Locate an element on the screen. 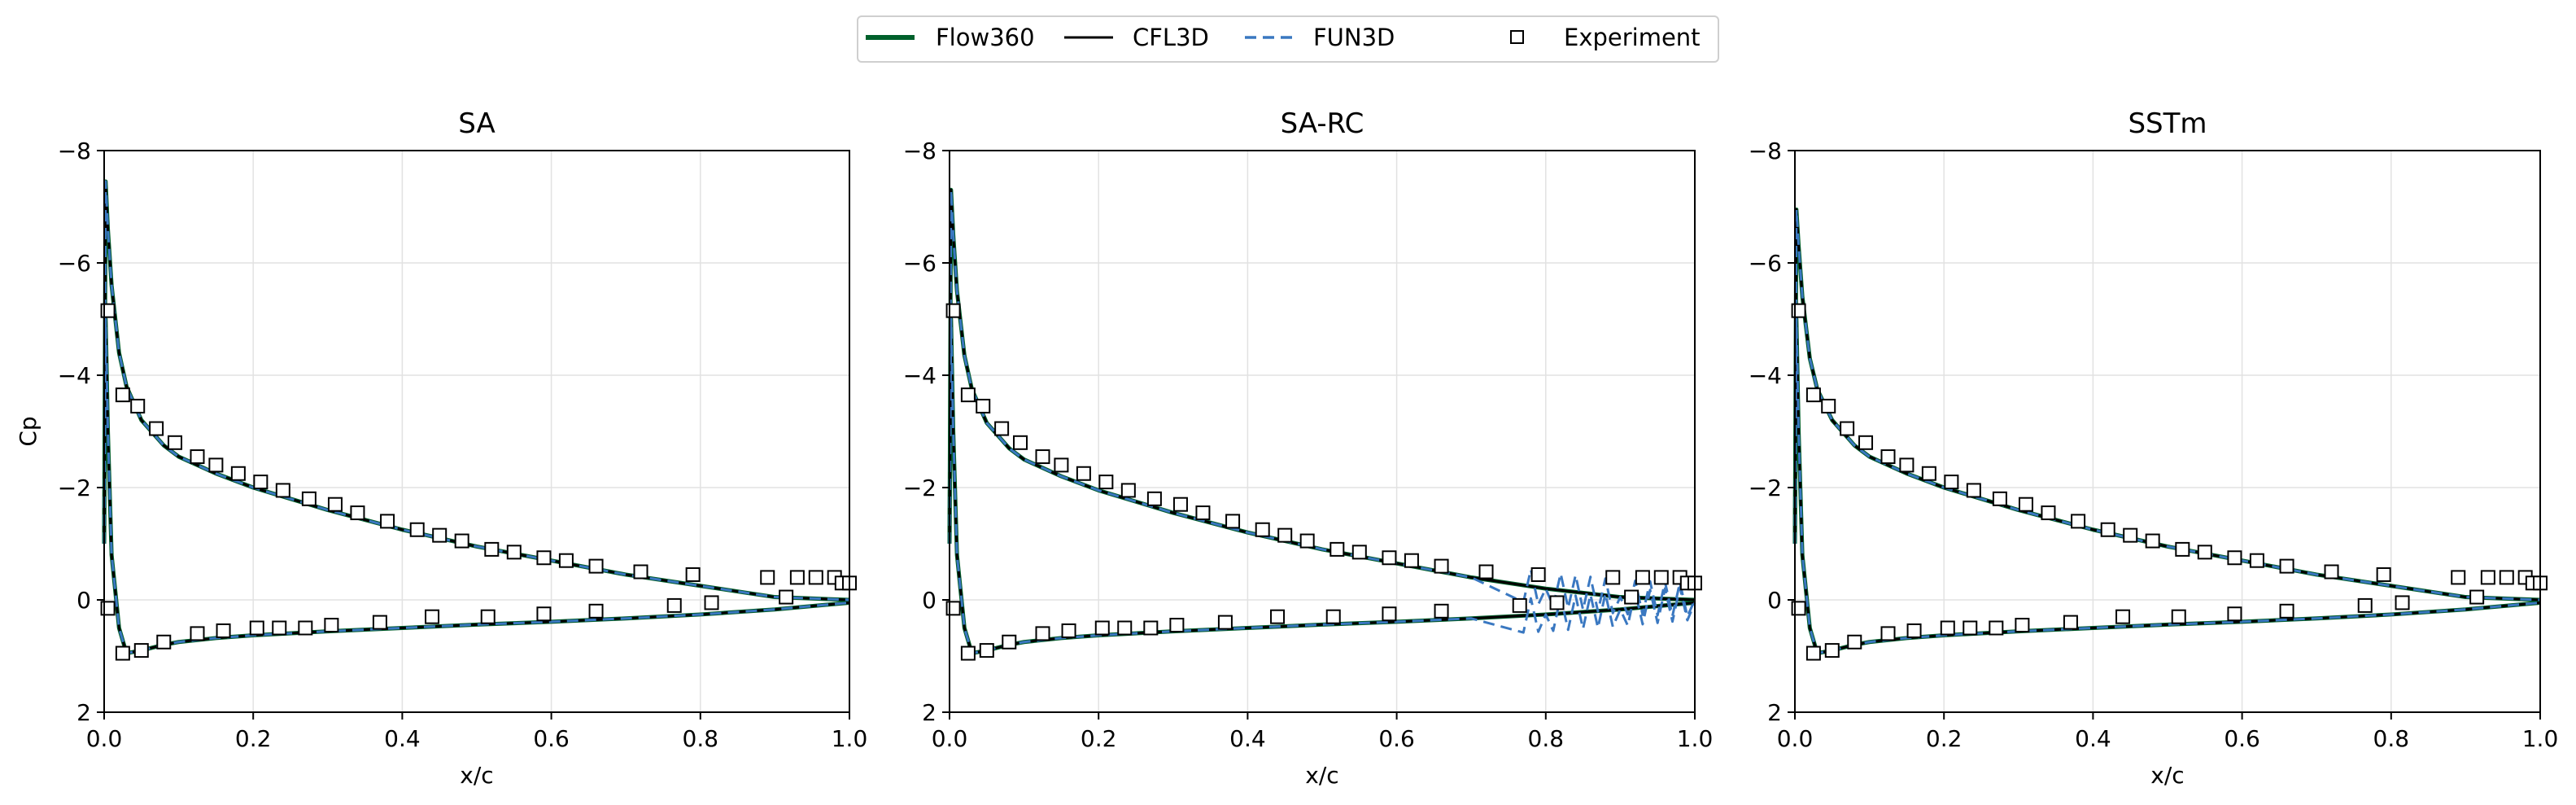  y-axis-label: Cp is located at coordinates (28, 431).